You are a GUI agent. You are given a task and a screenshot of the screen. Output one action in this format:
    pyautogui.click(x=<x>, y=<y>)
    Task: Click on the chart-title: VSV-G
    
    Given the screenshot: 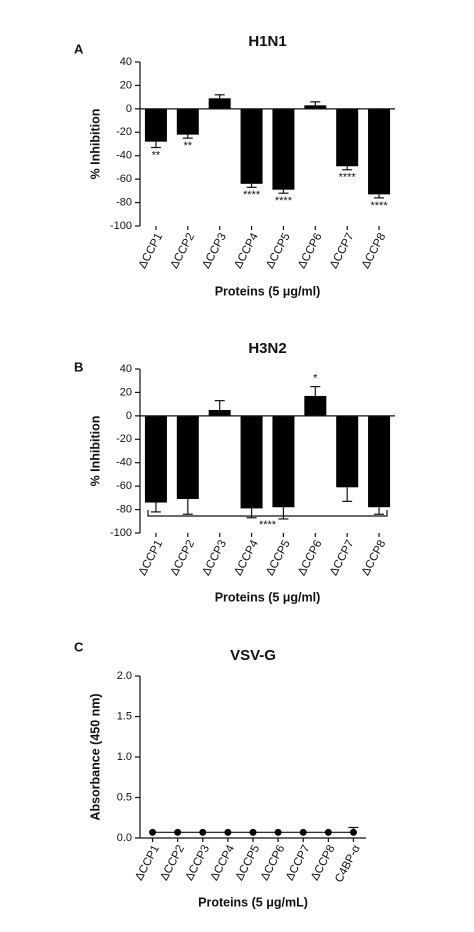 What is the action you would take?
    pyautogui.click(x=253, y=655)
    